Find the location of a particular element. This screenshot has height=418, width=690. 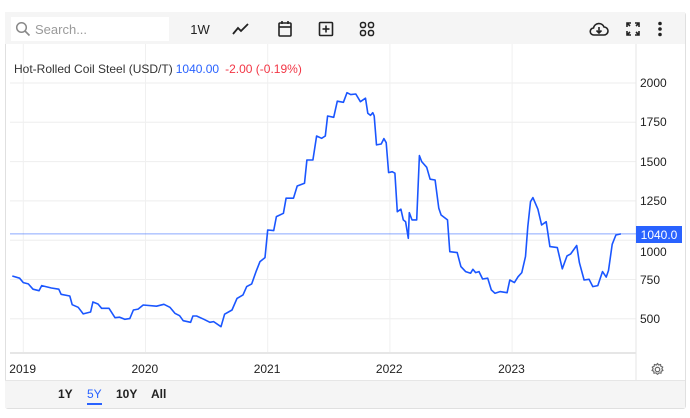

fullscreen-button is located at coordinates (633, 29).